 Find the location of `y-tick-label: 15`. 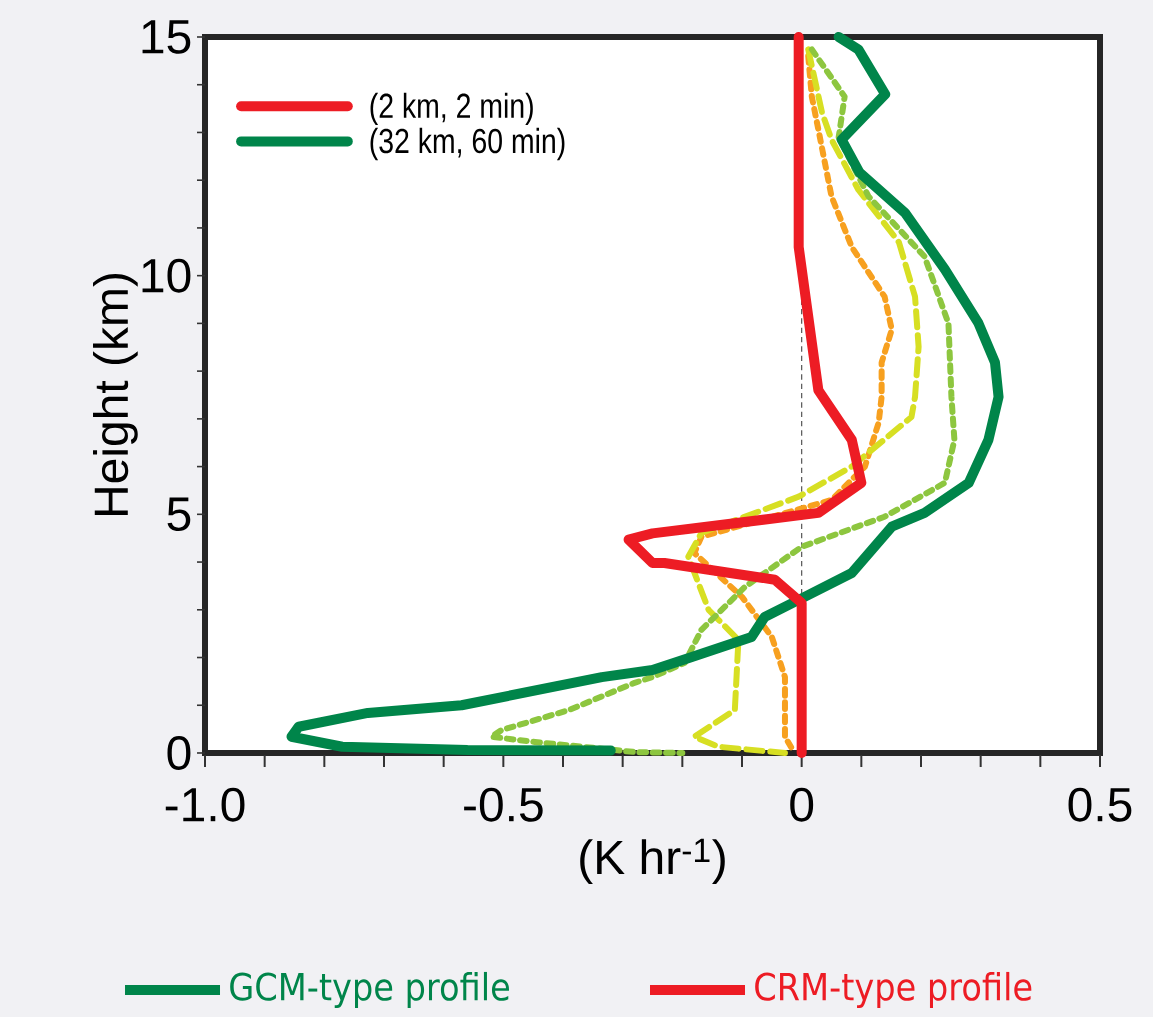

y-tick-label: 15 is located at coordinates (166, 37).